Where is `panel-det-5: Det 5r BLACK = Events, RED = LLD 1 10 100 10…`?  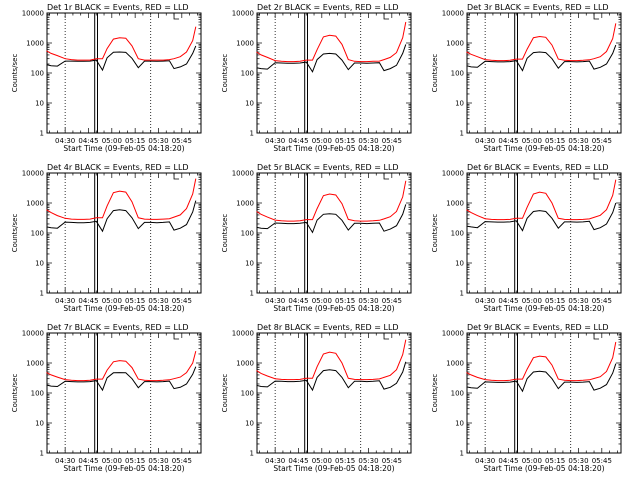
panel-det-5: Det 5r BLACK = Events, RED = LLD 1 10 100 10… is located at coordinates (316, 238).